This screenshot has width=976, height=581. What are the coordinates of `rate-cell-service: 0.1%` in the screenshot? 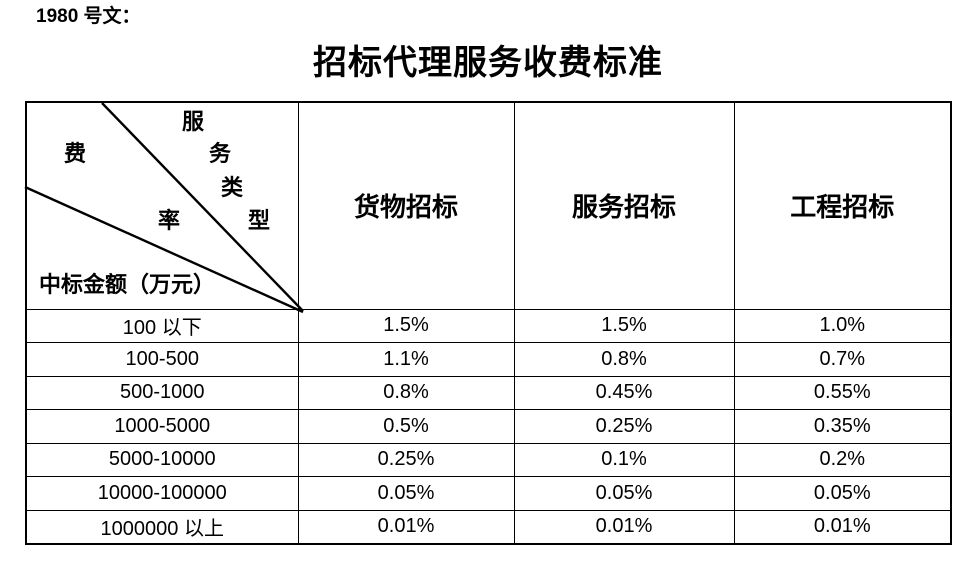 It's located at (624, 459).